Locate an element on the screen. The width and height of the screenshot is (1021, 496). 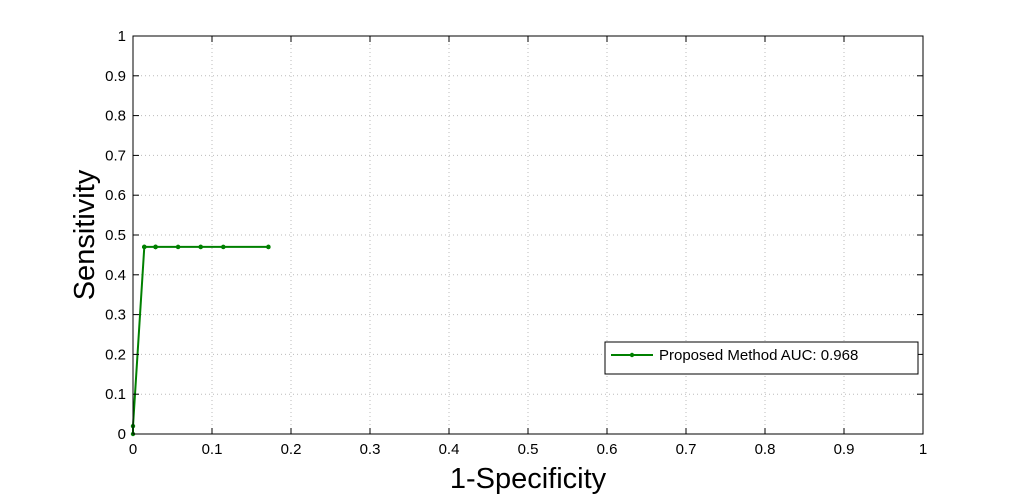
series-line is located at coordinates (200, 339).